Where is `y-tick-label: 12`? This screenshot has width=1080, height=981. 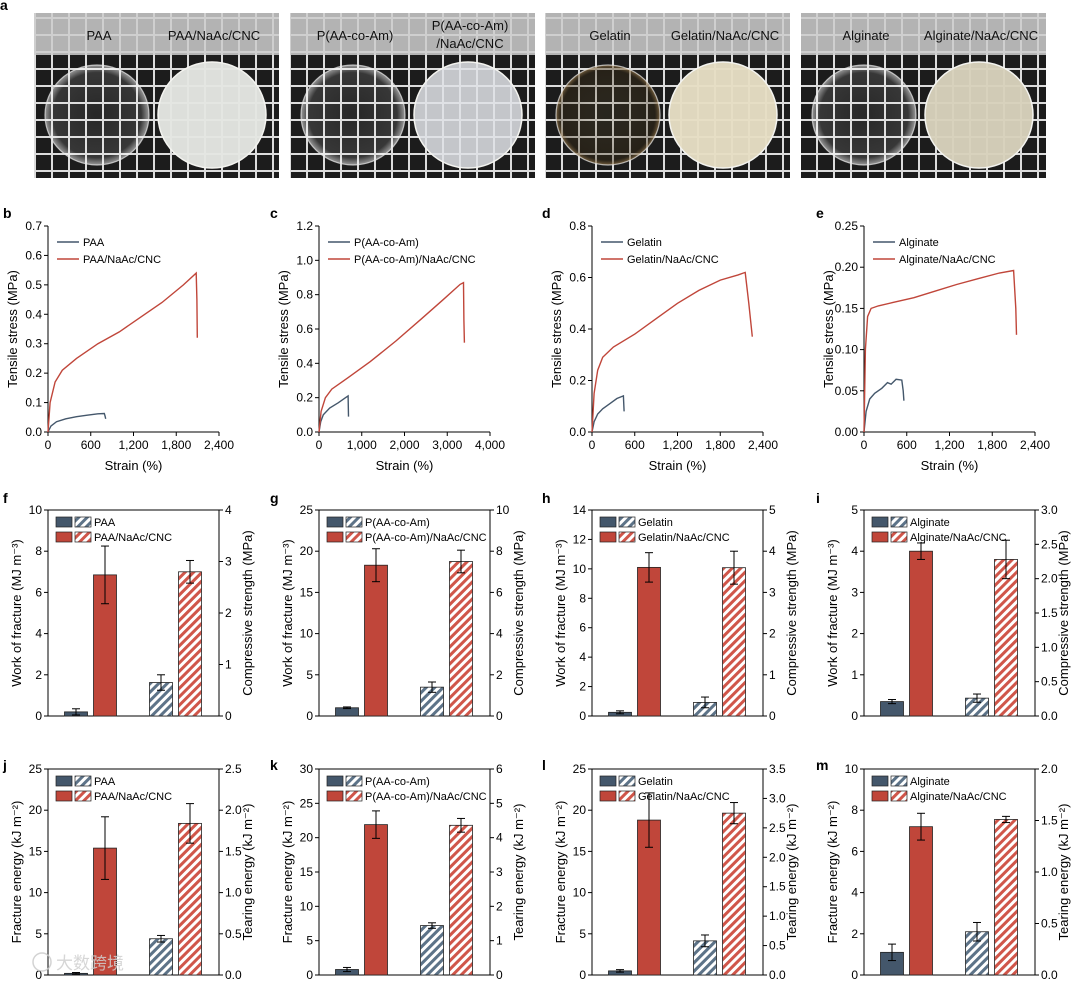 y-tick-label: 12 is located at coordinates (580, 539).